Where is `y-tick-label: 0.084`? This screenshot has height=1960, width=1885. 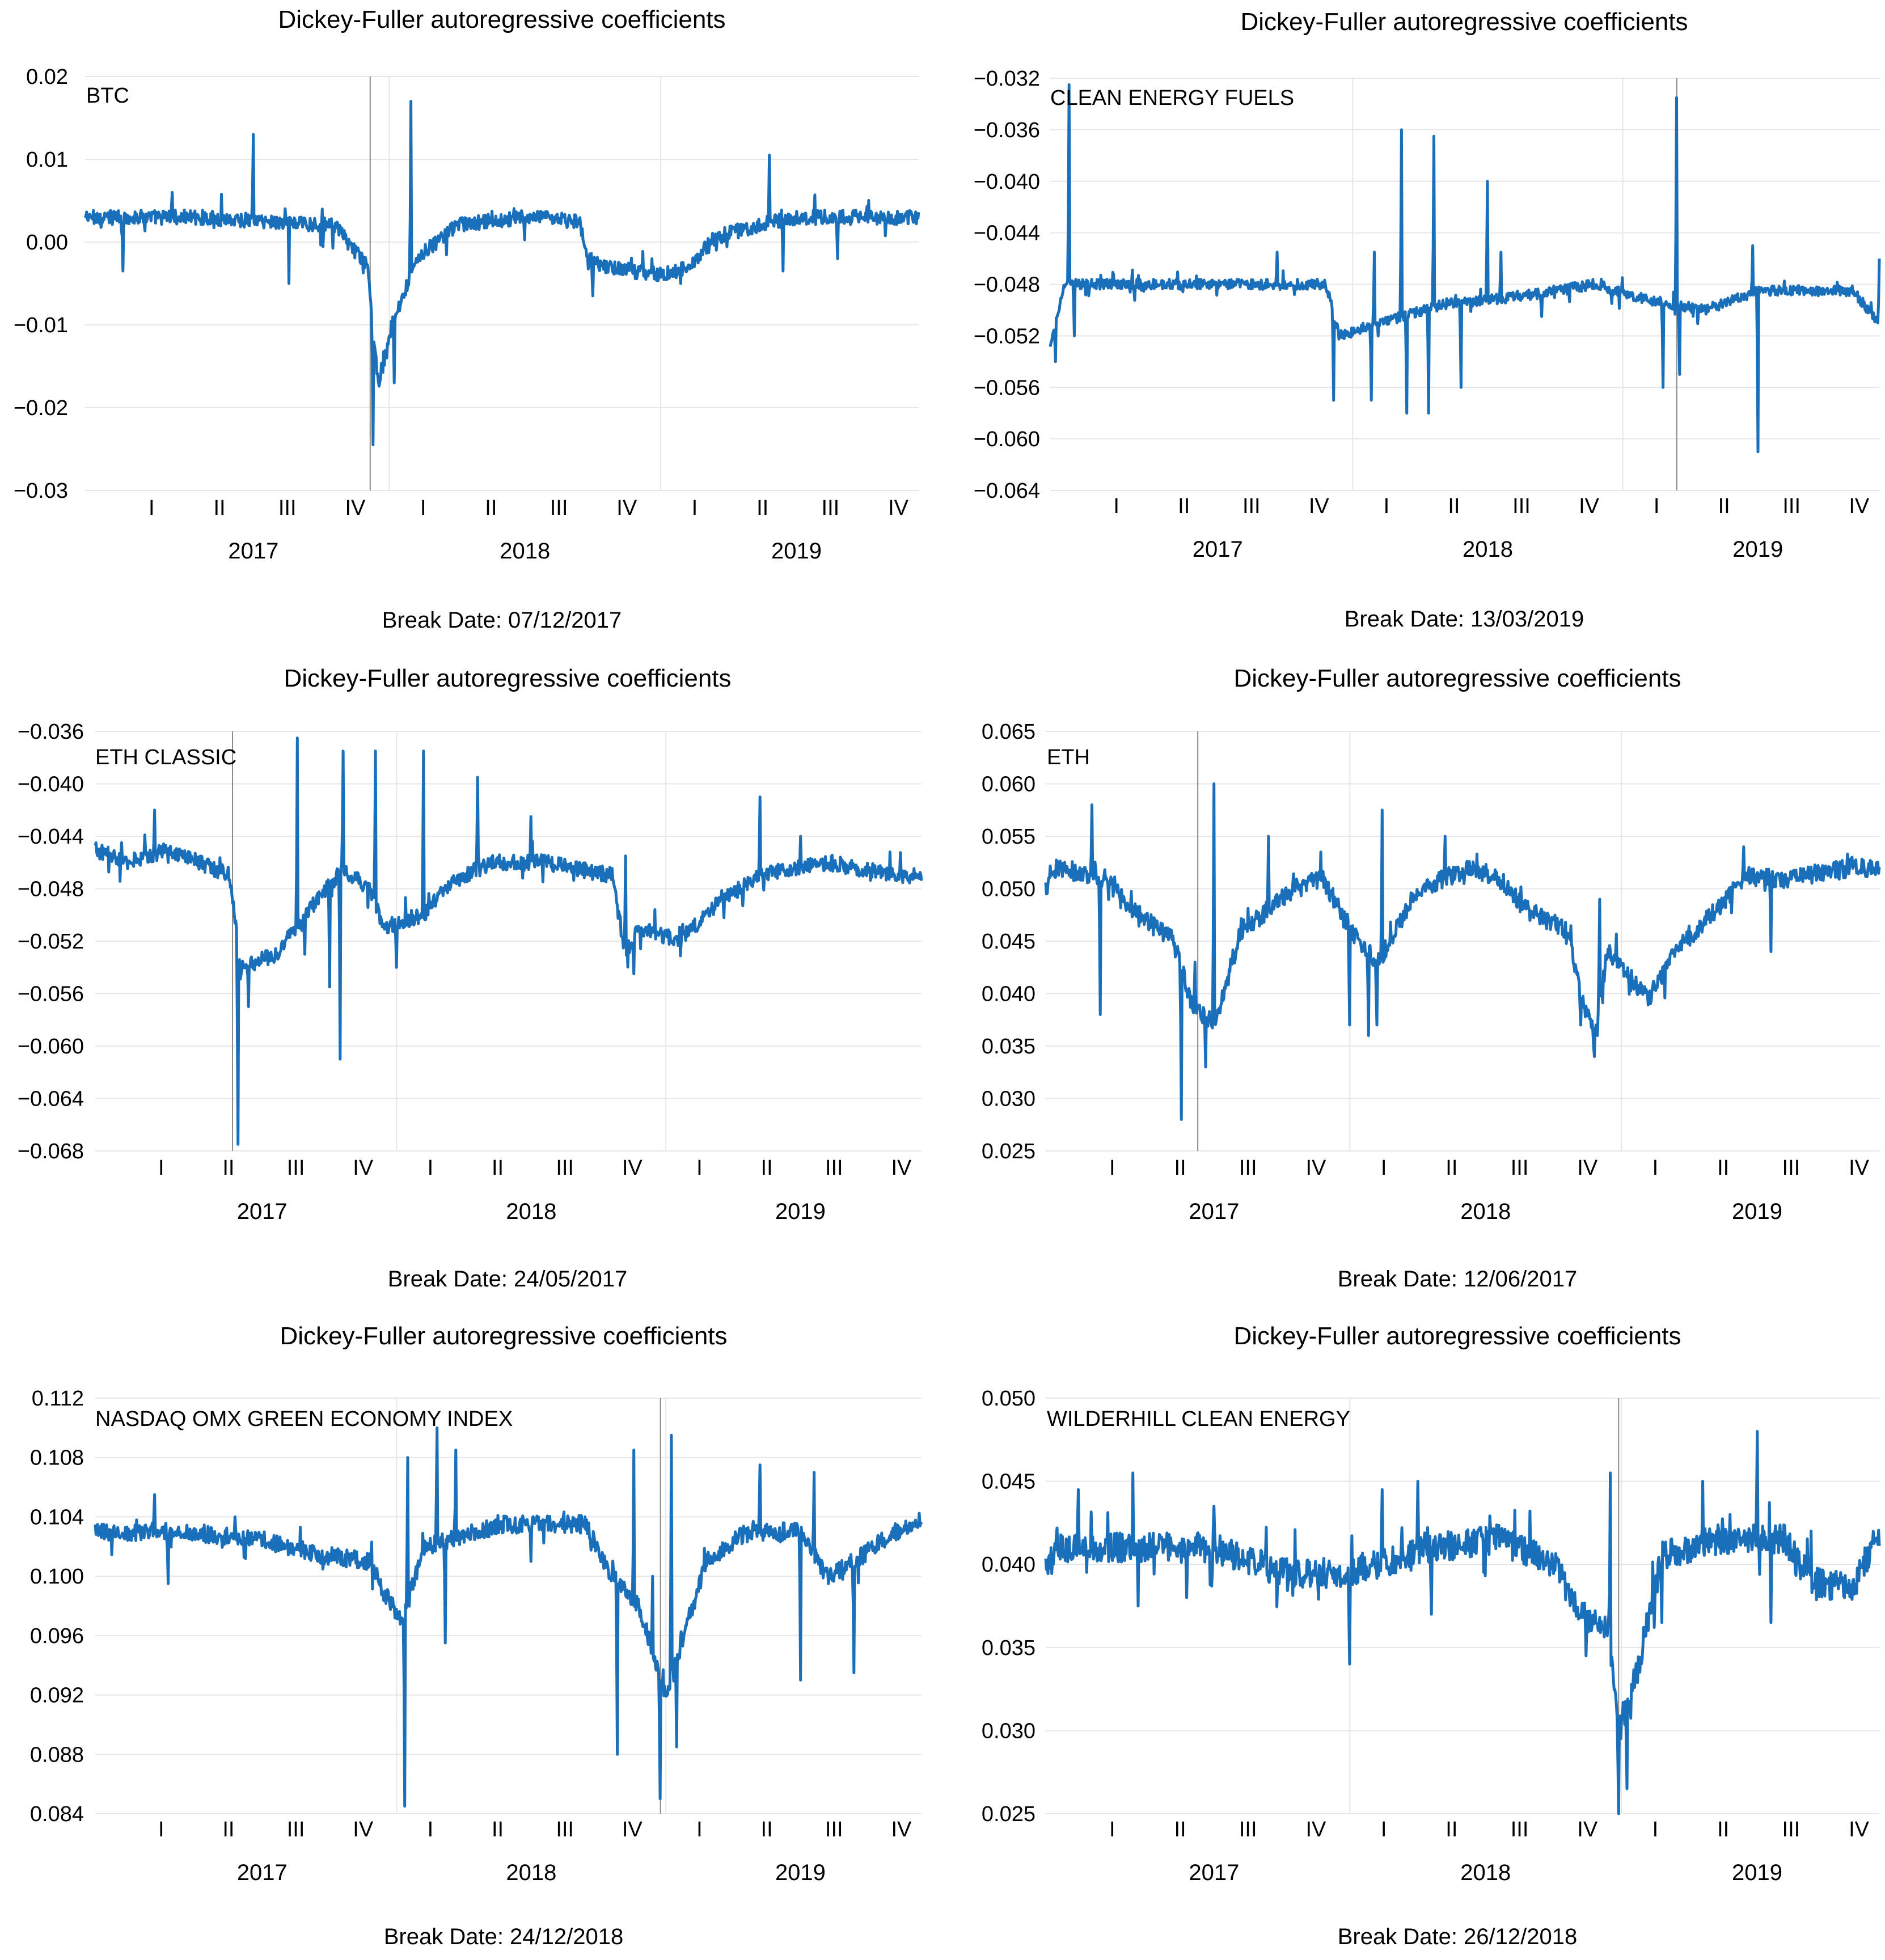
y-tick-label: 0.084 is located at coordinates (57, 1814).